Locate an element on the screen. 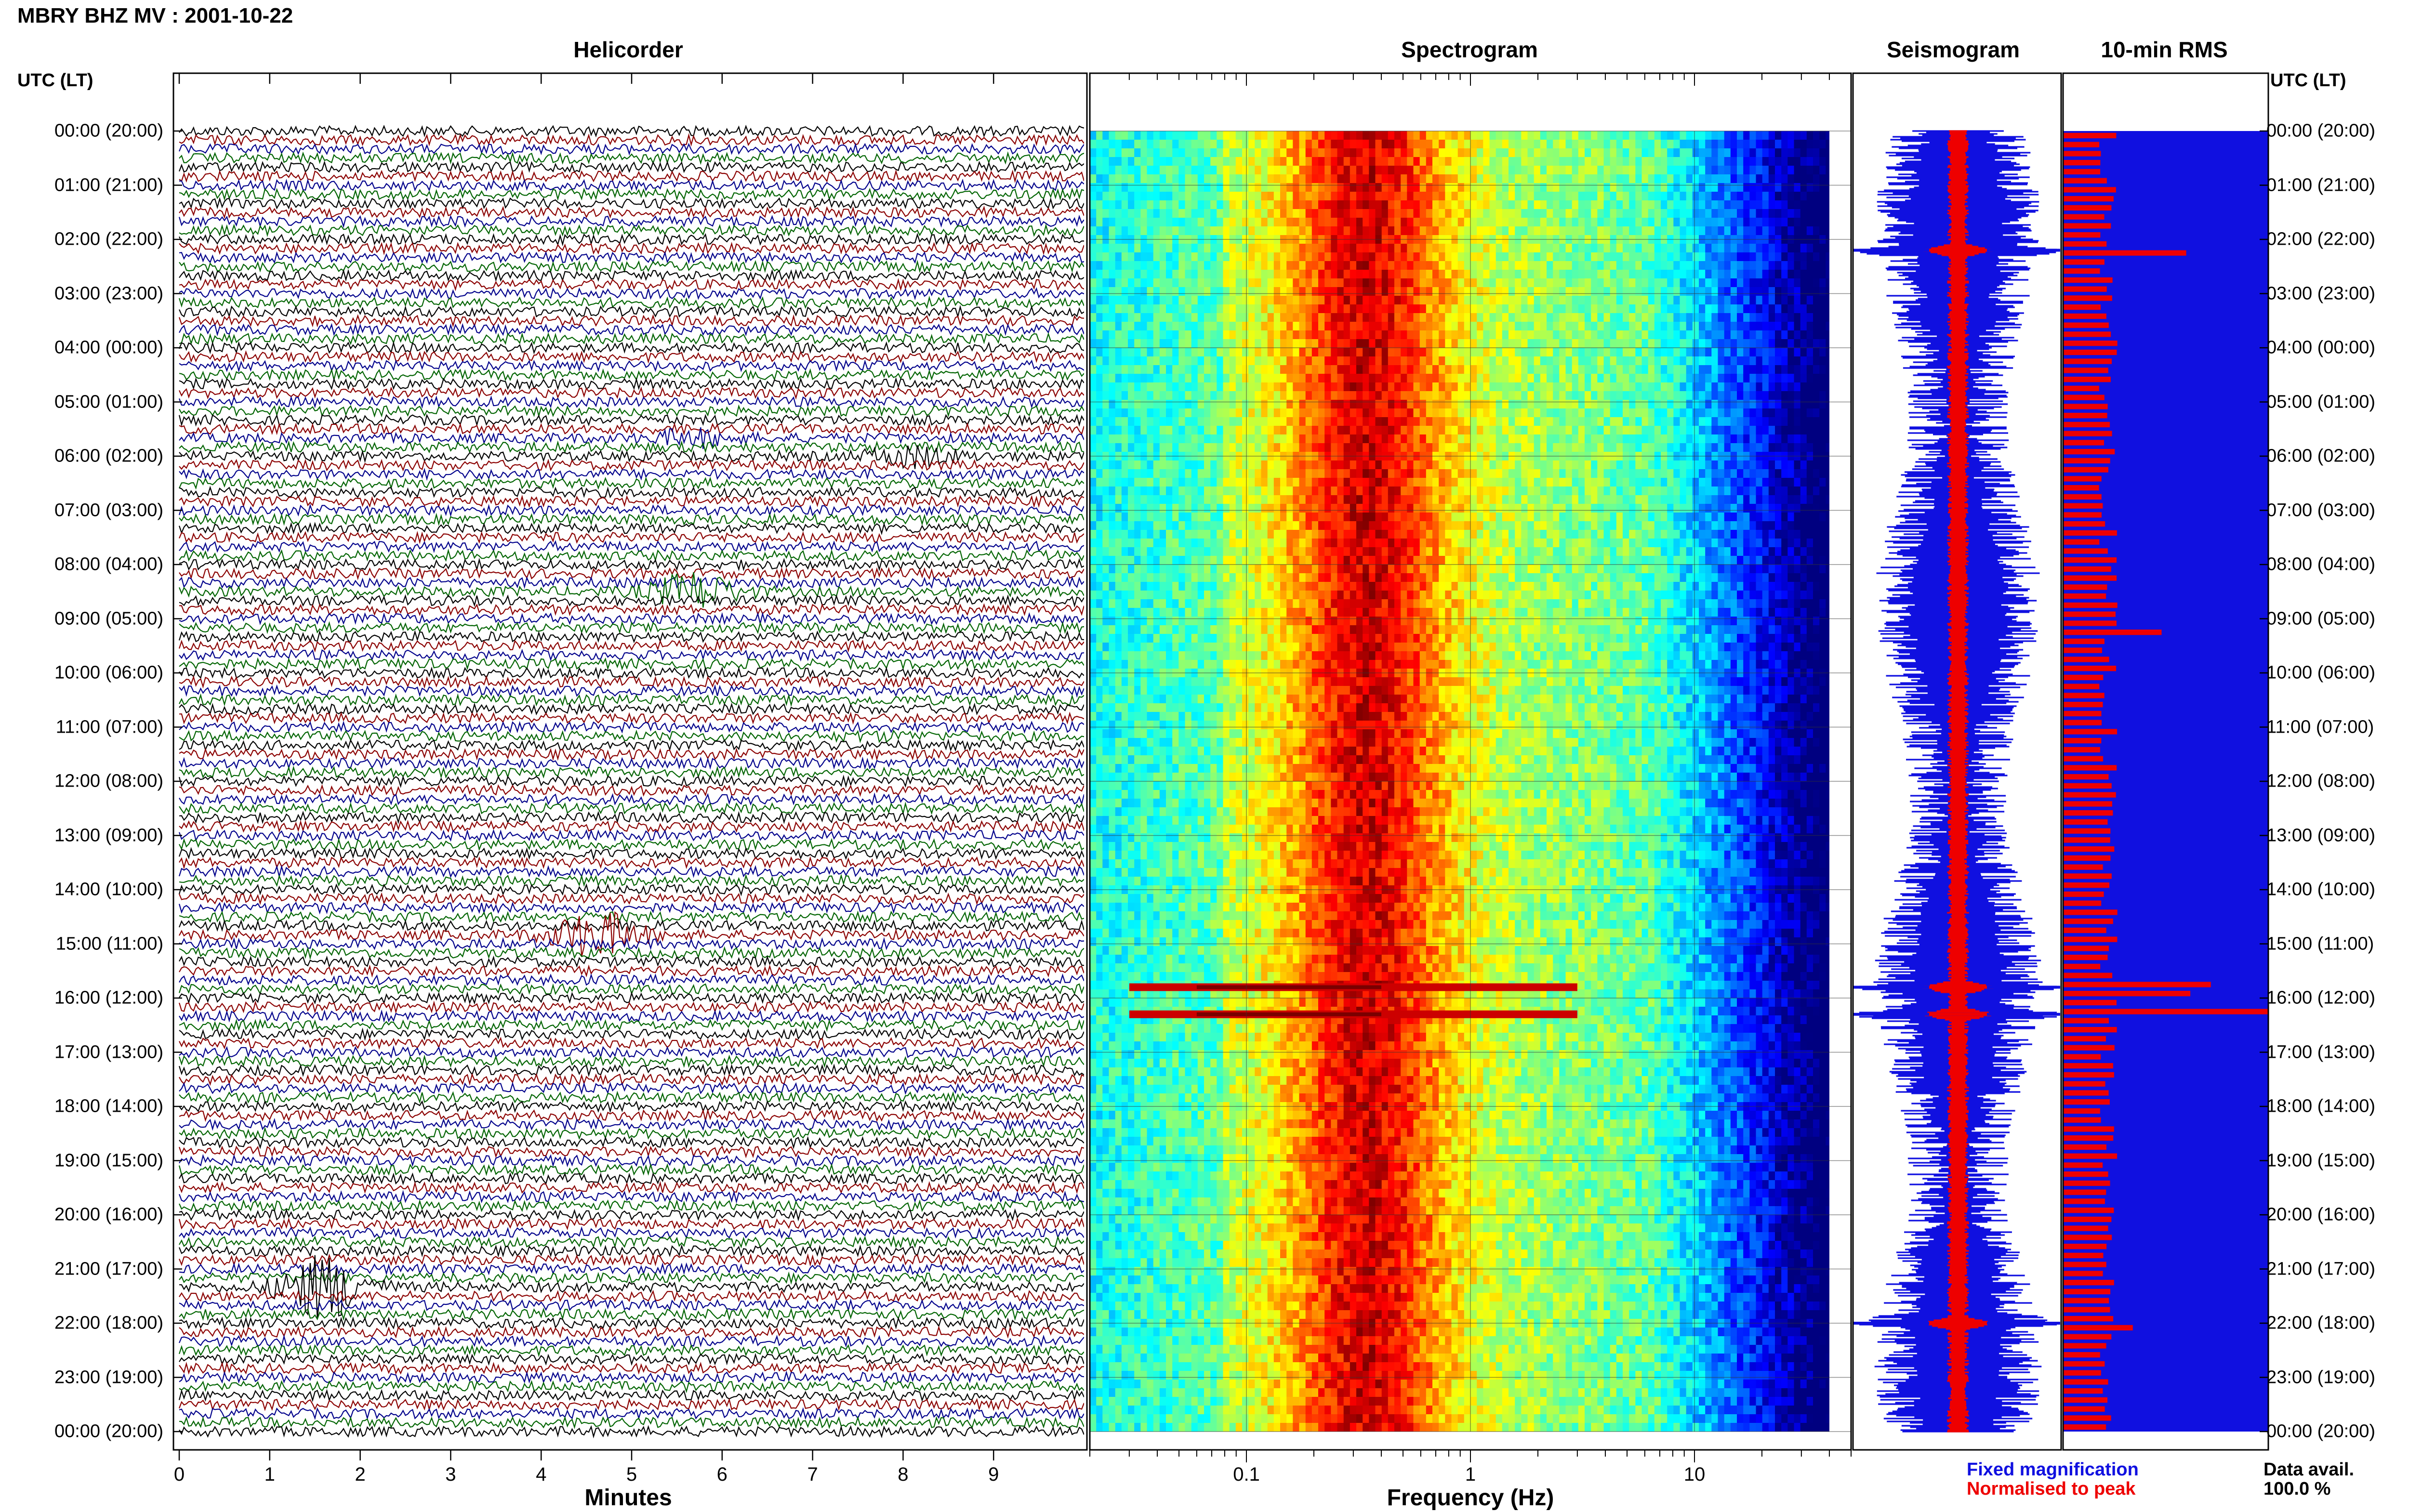  left-time-label: 03:00 (23:00) is located at coordinates (108, 293).